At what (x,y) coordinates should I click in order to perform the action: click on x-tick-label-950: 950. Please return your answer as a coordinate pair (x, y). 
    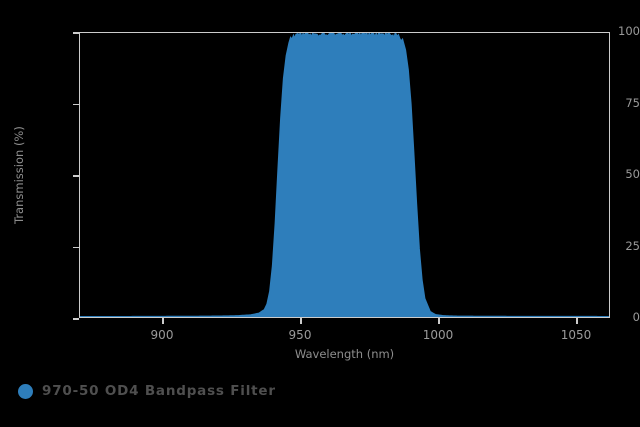
    Looking at the image, I should click on (300, 335).